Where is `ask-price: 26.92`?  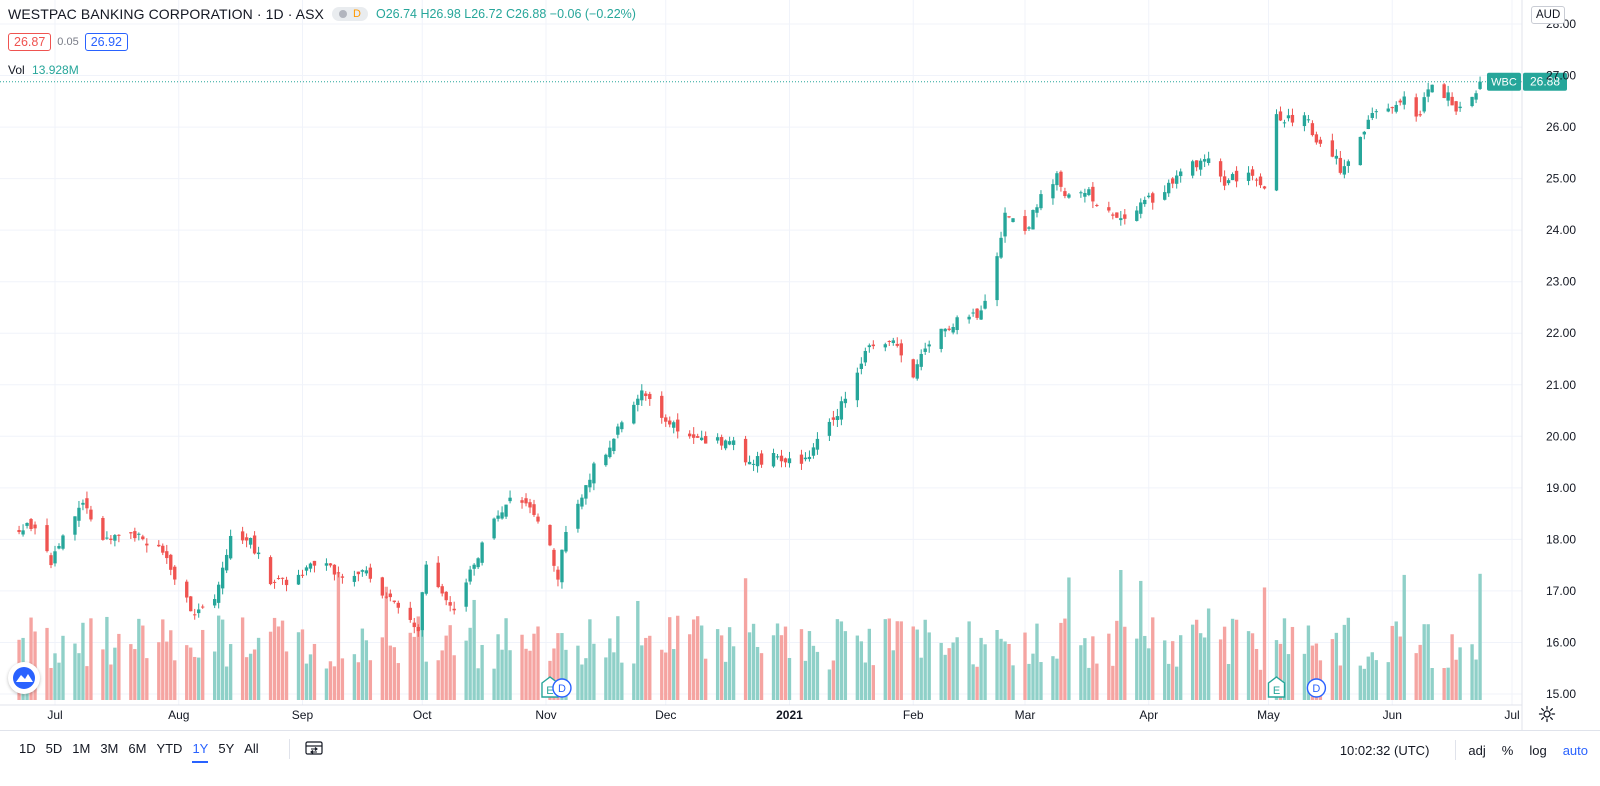
ask-price: 26.92 is located at coordinates (106, 42).